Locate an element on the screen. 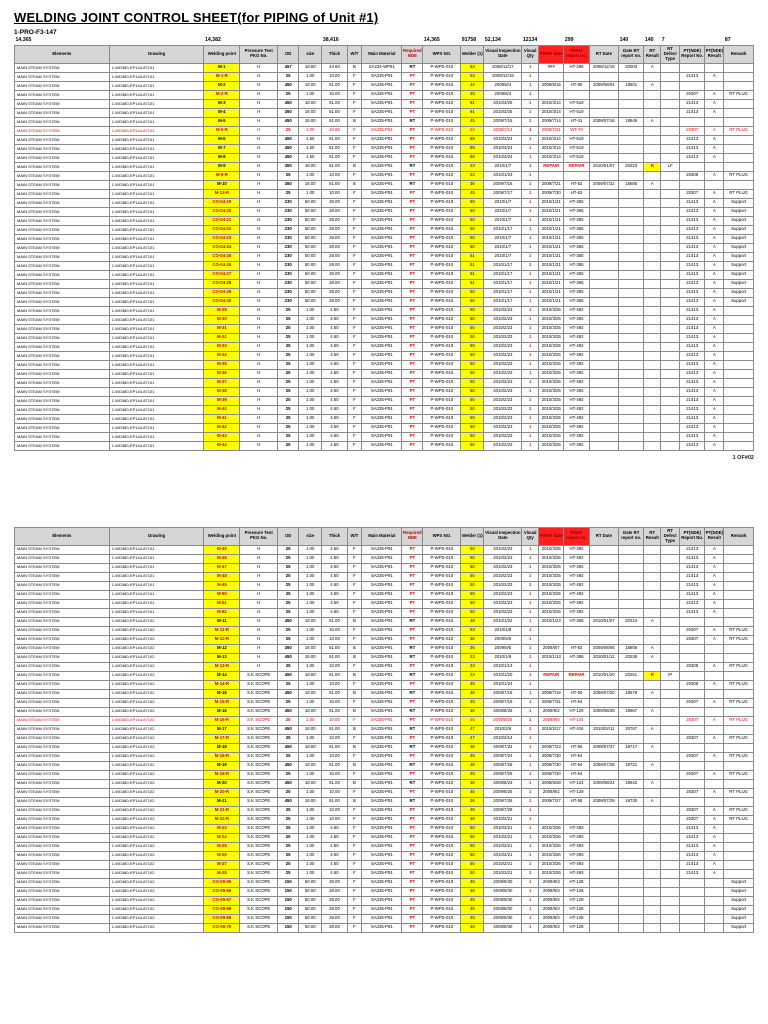  cell-od: 230 is located at coordinates (288, 238).